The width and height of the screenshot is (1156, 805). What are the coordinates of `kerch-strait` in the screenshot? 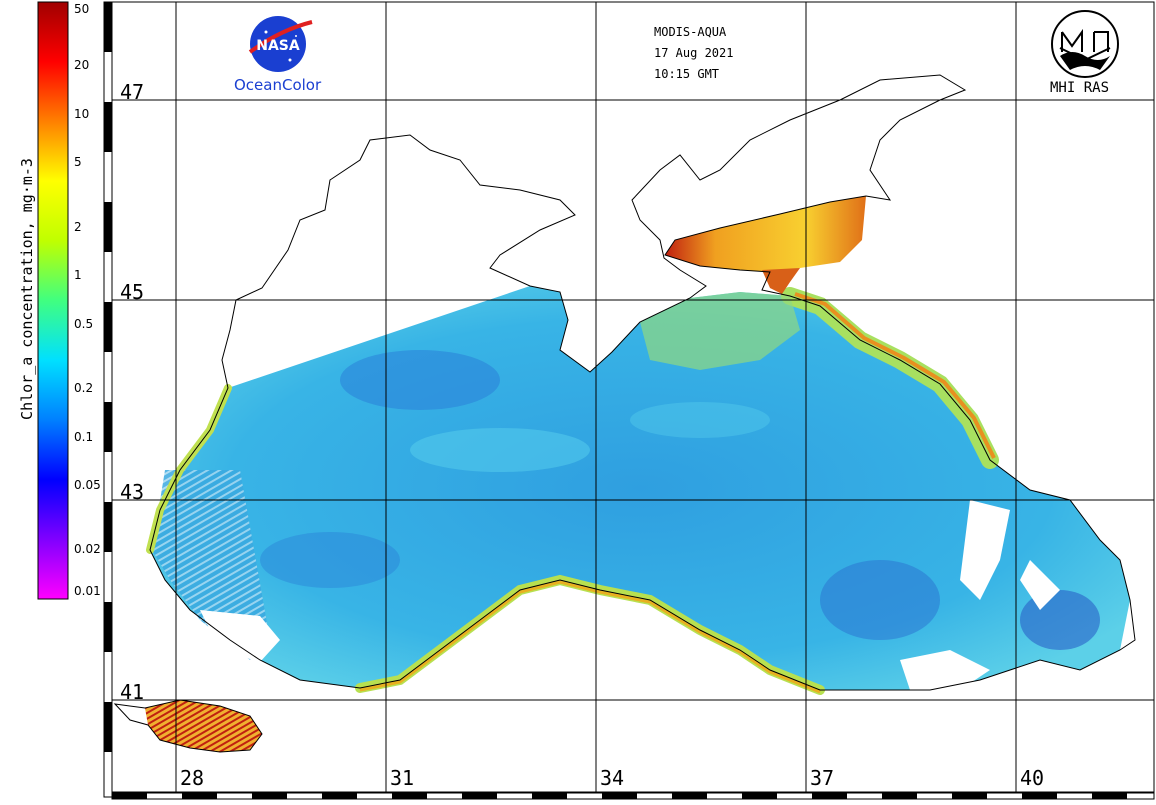 It's located at (781, 281).